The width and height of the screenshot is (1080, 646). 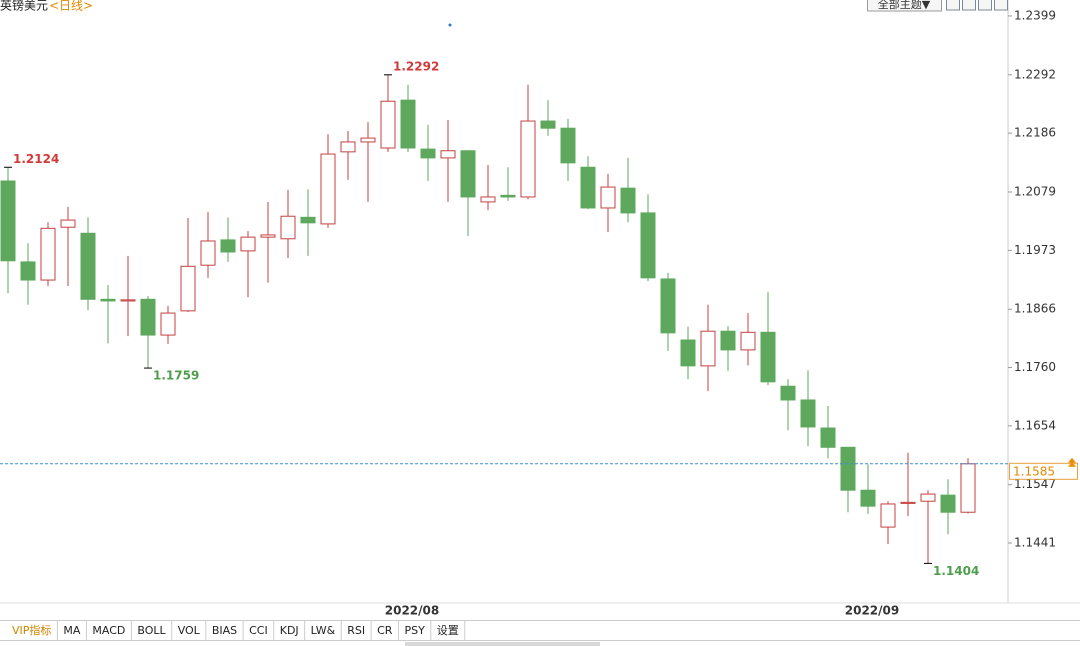 I want to click on y-tick-label: 1.1760, so click(x=1035, y=367).